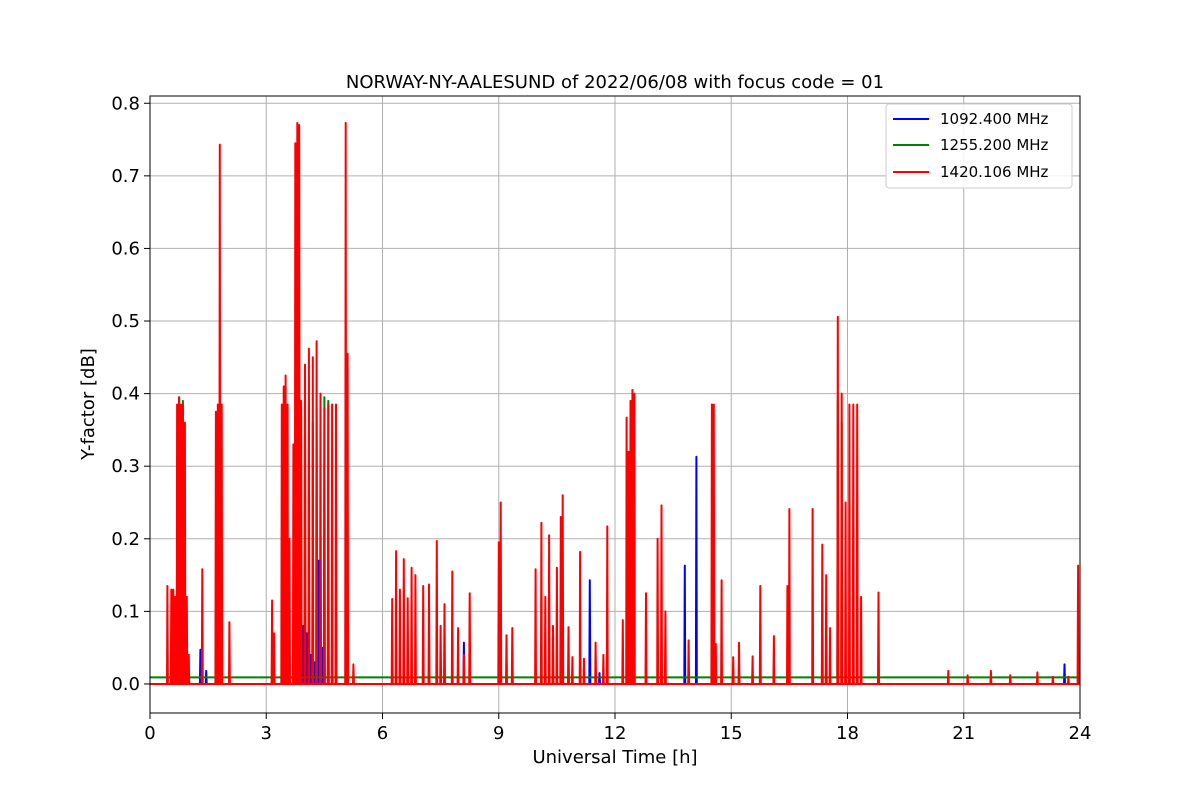 This screenshot has height=800, width=1200. Describe the element at coordinates (125, 466) in the screenshot. I see `y-tick-label: 0.3` at that location.